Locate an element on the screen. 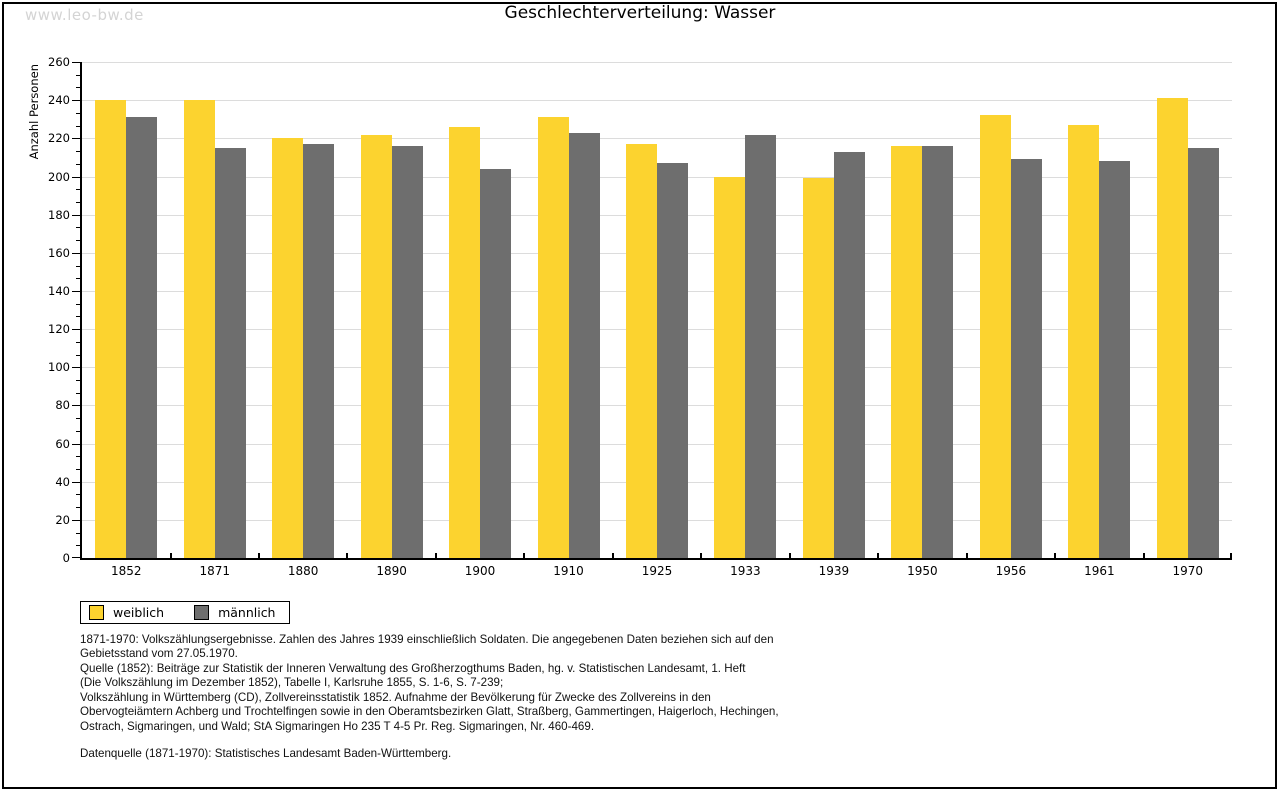 The height and width of the screenshot is (791, 1280). x-tick-label-1910: 1910 is located at coordinates (568, 571).